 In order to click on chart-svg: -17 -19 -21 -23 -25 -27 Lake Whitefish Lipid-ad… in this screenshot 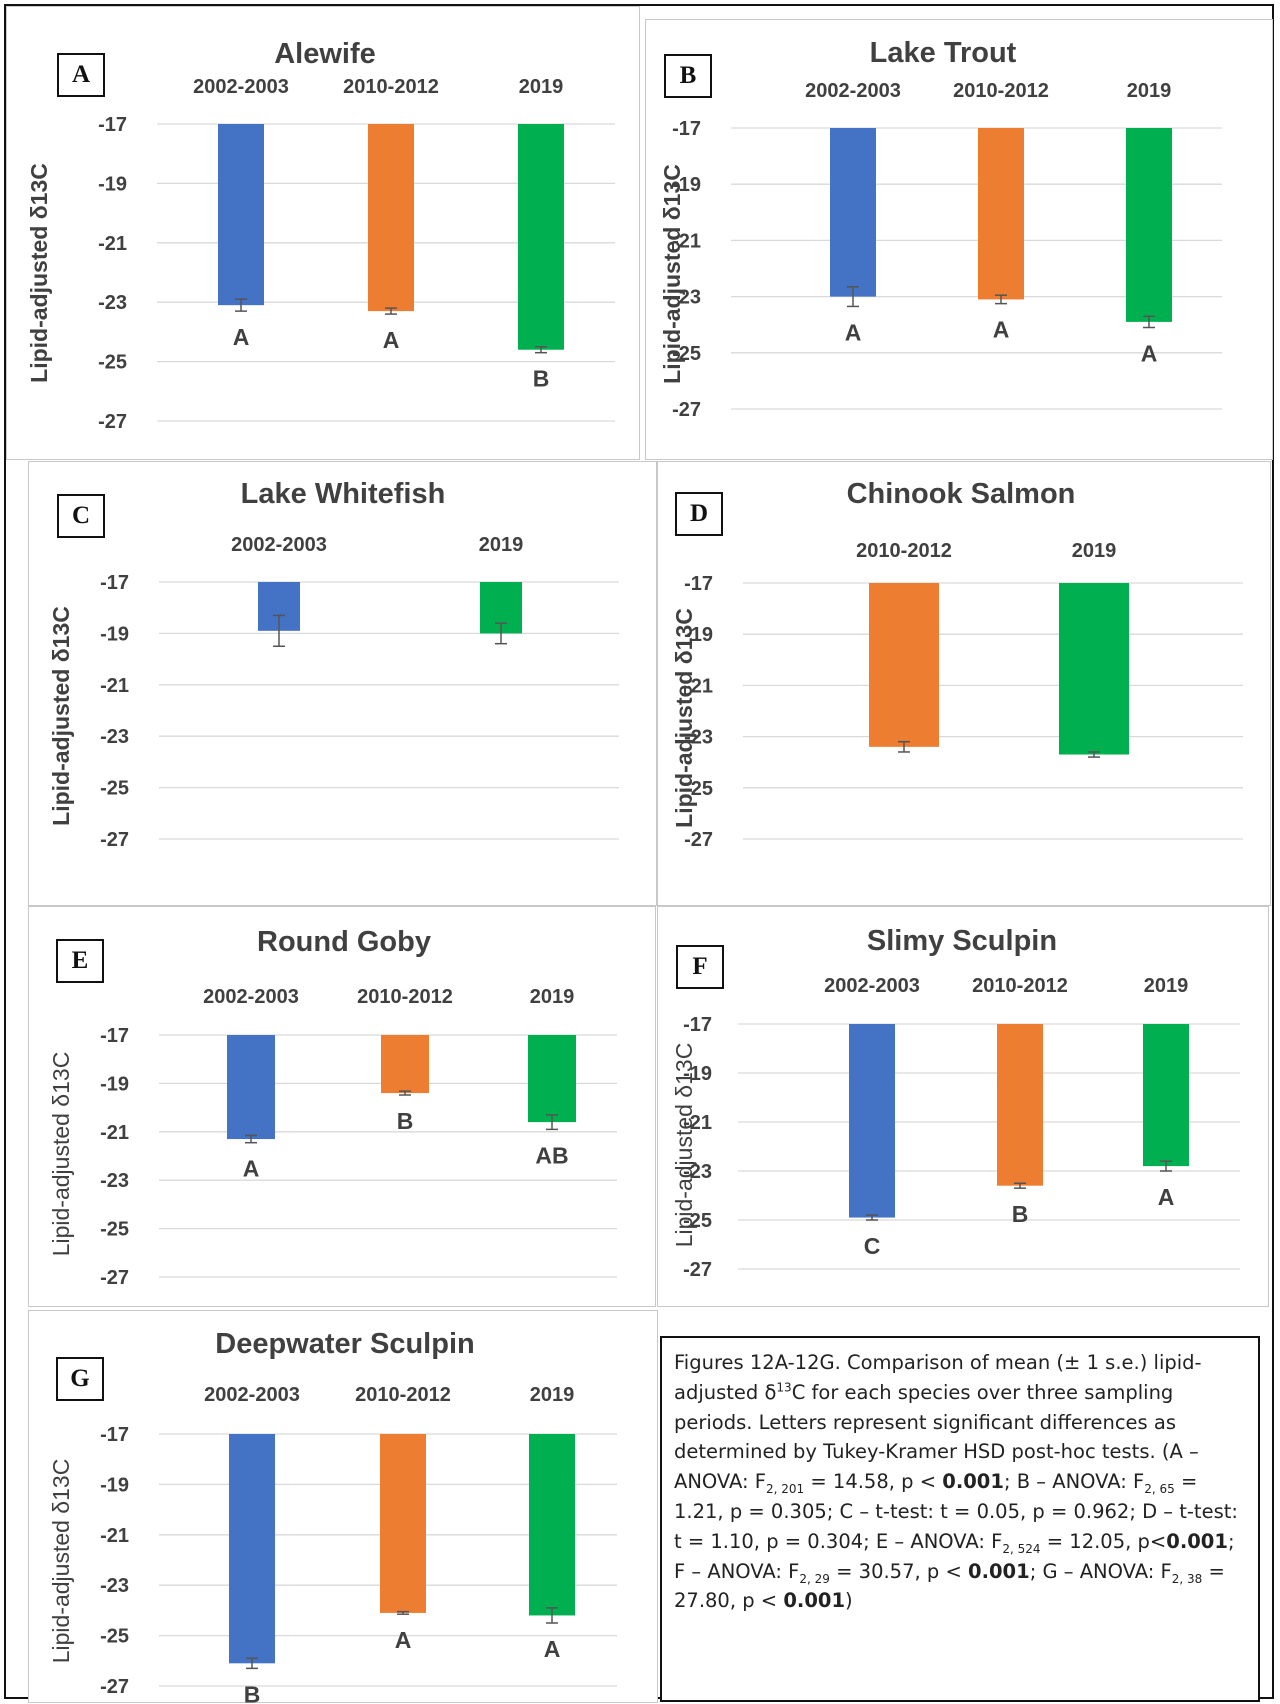, I will do `click(333, 664)`.